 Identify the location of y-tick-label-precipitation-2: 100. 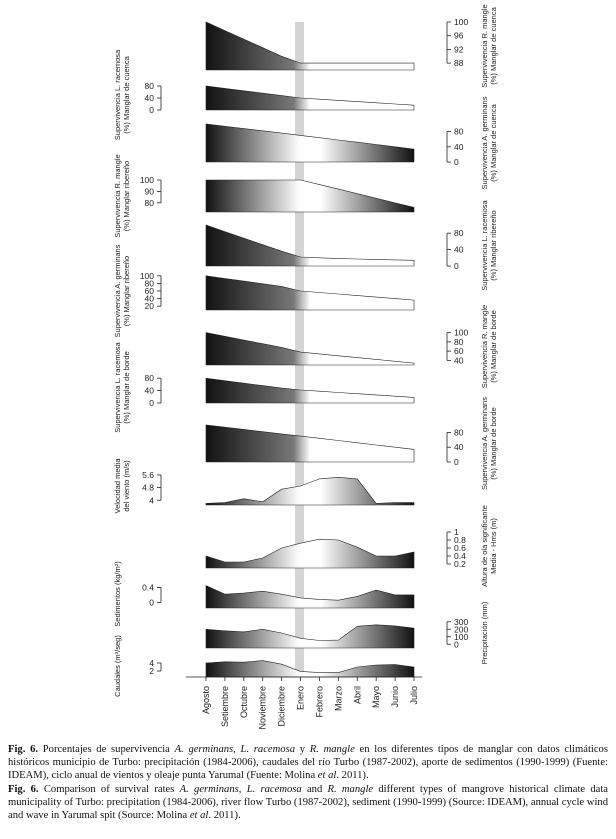
(461, 637).